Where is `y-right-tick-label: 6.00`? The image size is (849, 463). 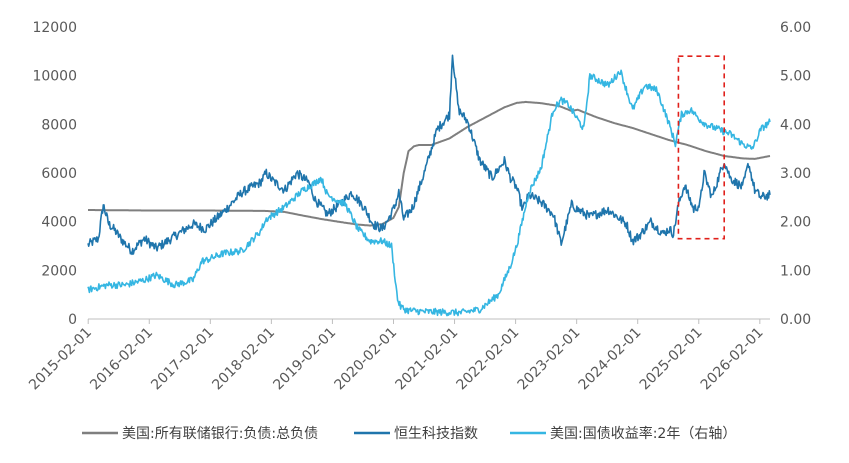
y-right-tick-label: 6.00 is located at coordinates (795, 28).